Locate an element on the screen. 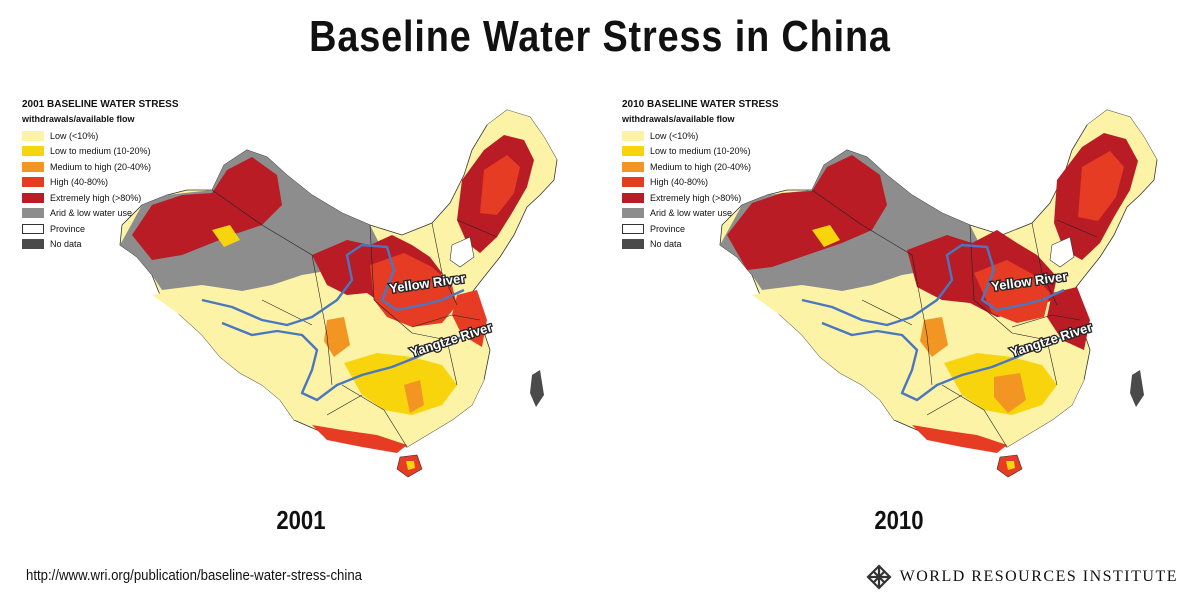 This screenshot has height=600, width=1200. legend-subtitle: withdrawals/available flow is located at coordinates (78, 119).